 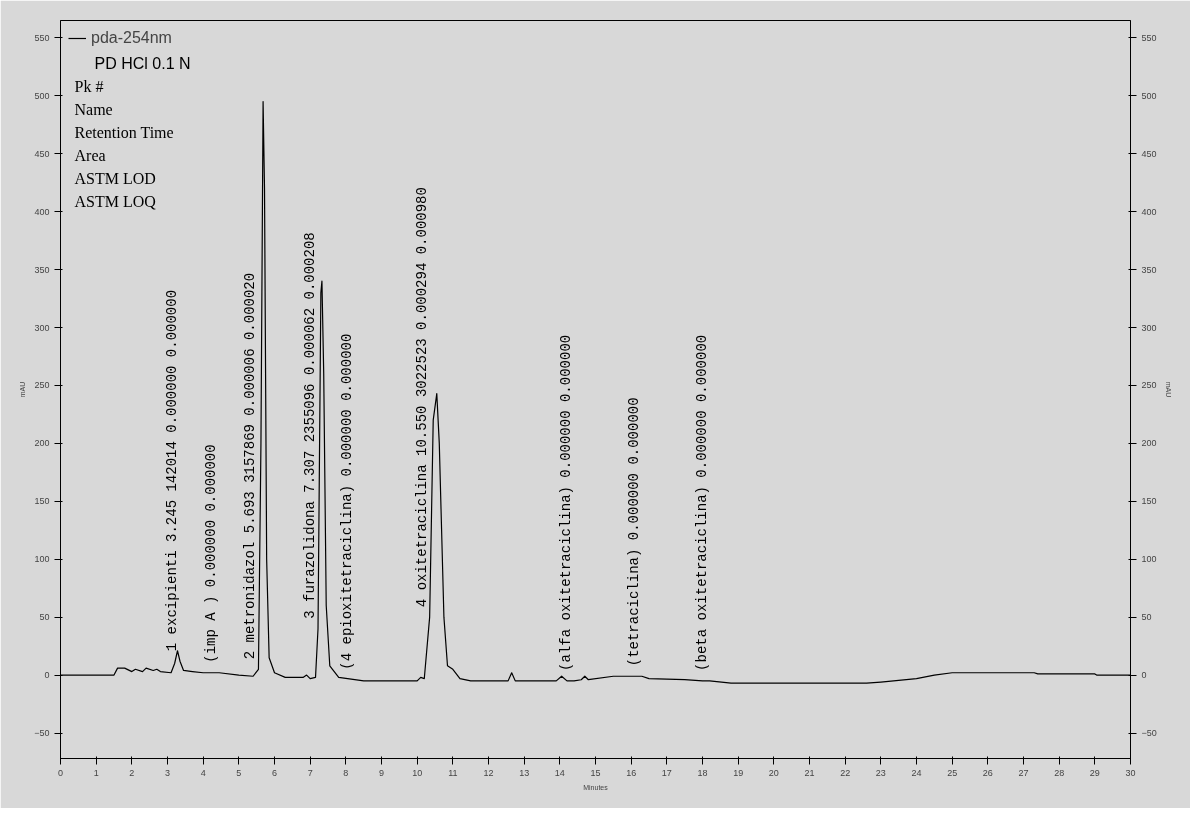 I want to click on y2-tick-label: 150, so click(x=1149, y=501).